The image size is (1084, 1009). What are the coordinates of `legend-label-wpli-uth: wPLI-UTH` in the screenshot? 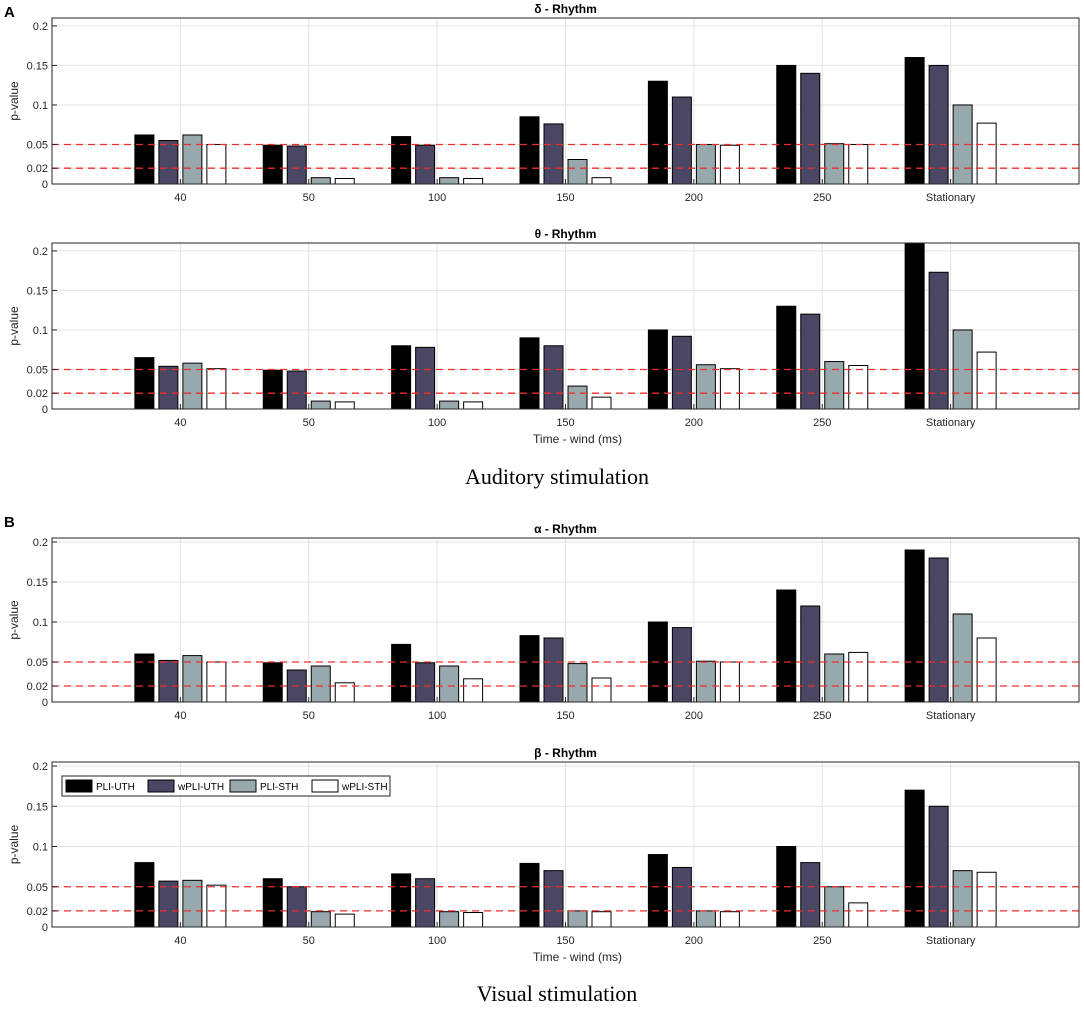 It's located at (200, 787).